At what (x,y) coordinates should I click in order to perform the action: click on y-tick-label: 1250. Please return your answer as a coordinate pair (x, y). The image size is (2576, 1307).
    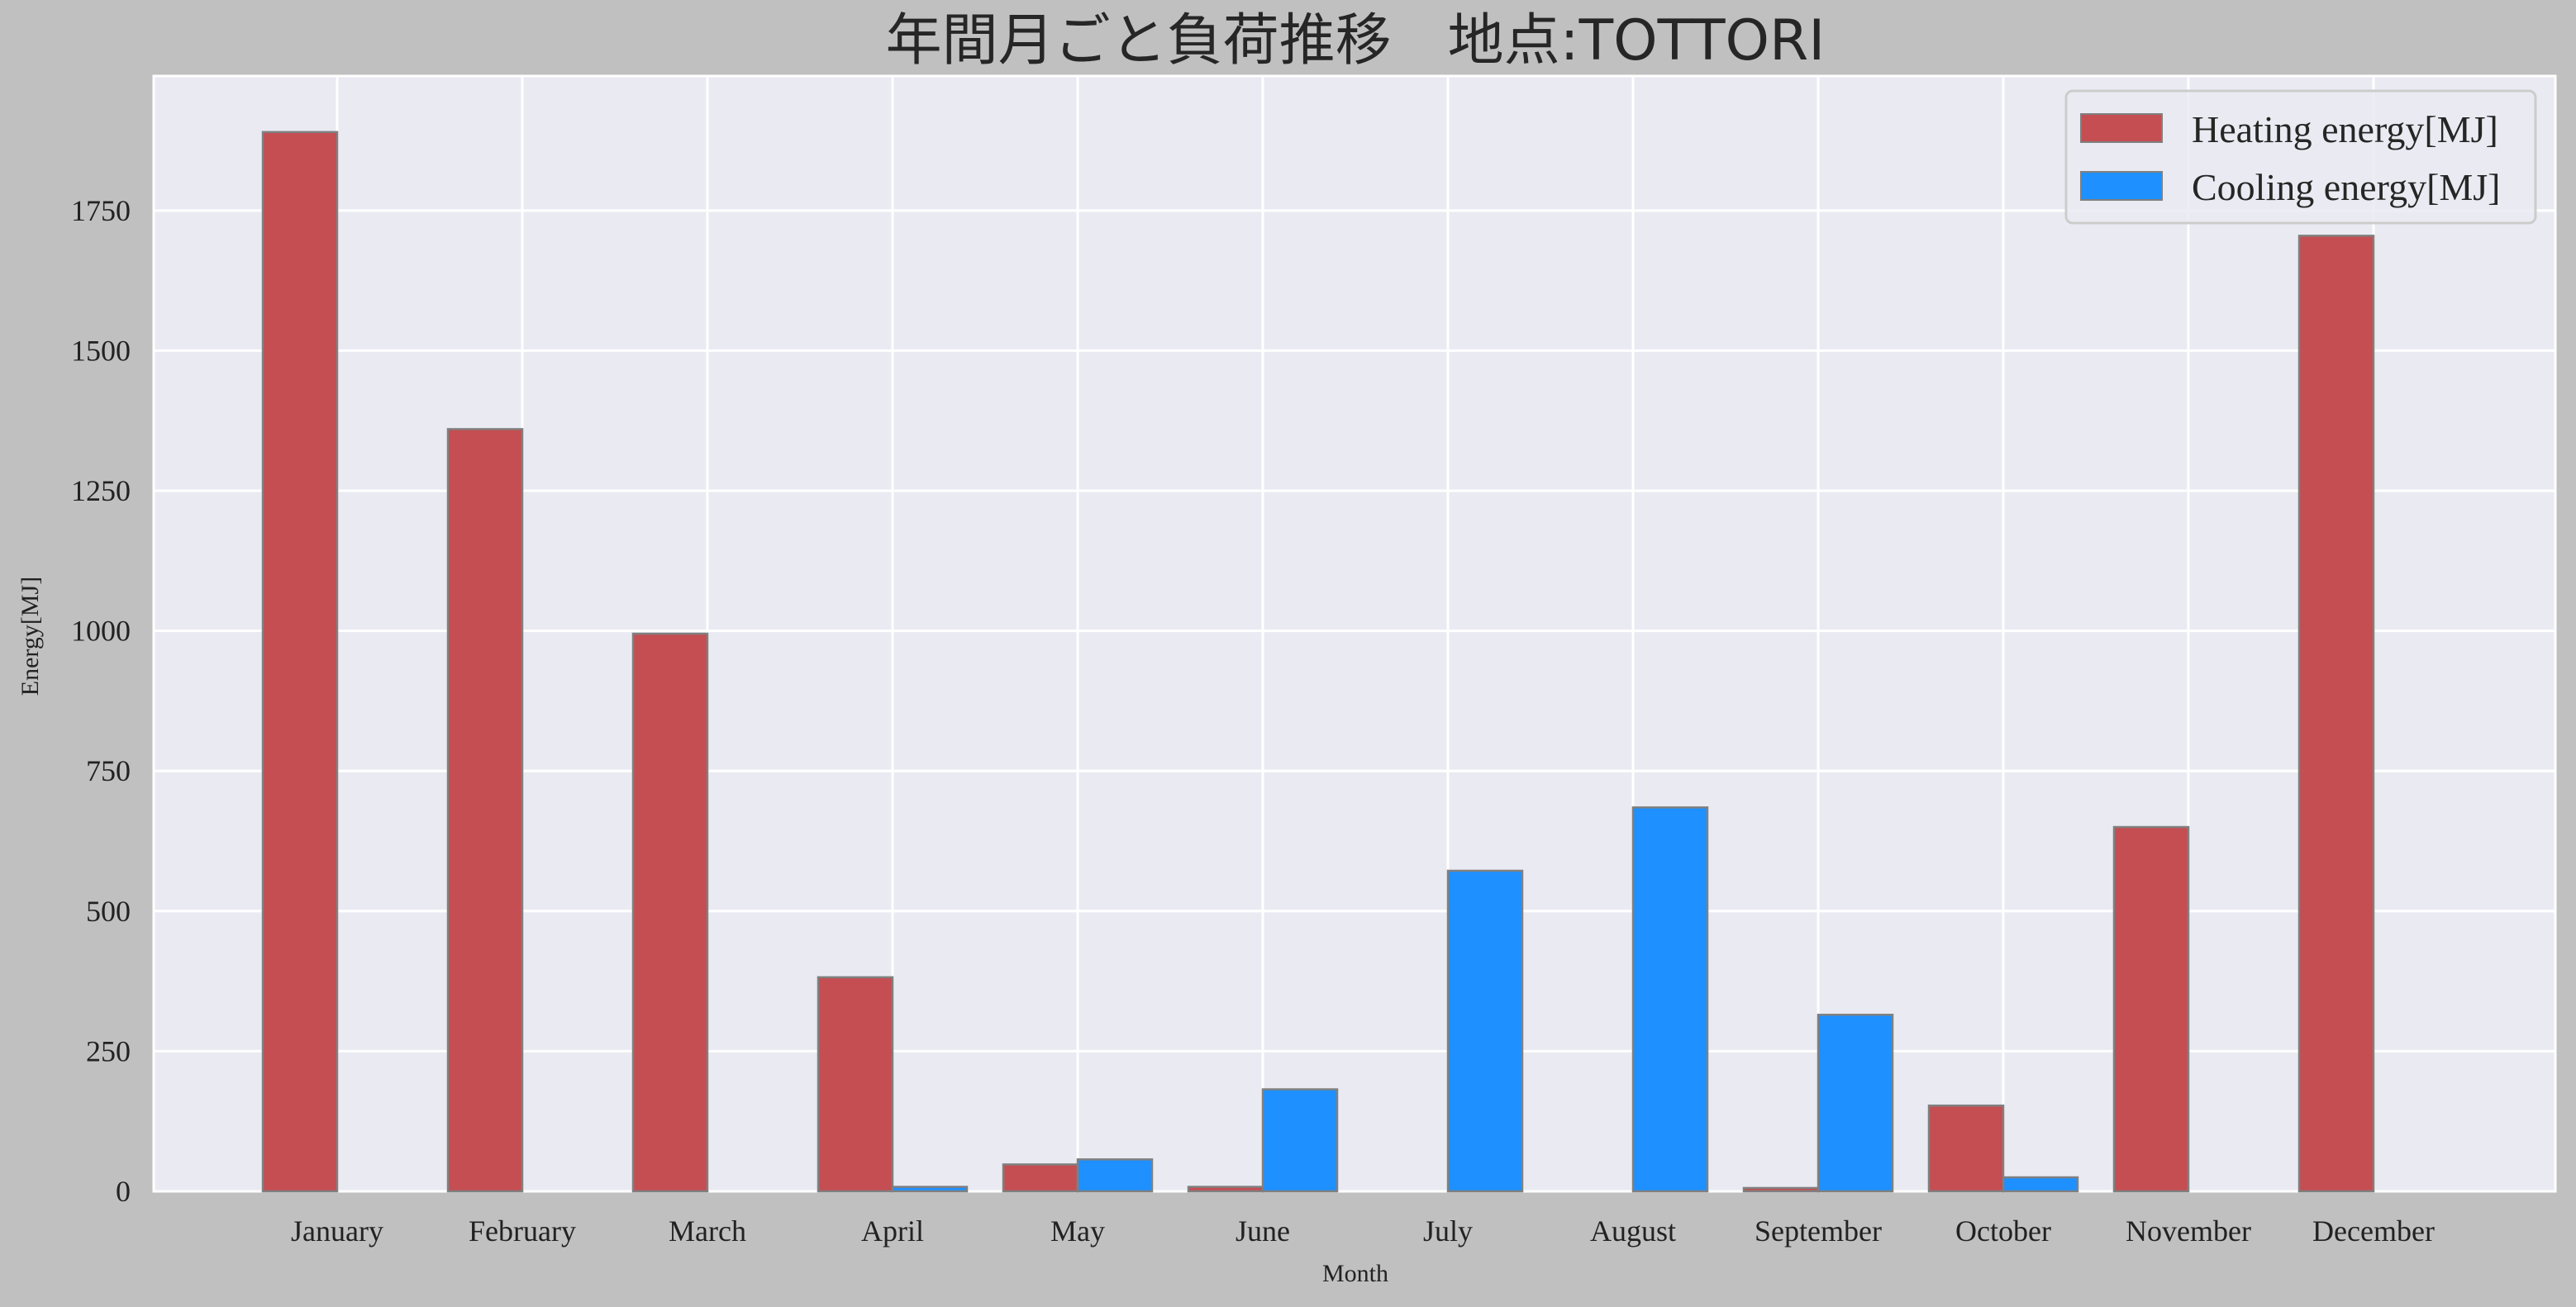
    Looking at the image, I should click on (101, 490).